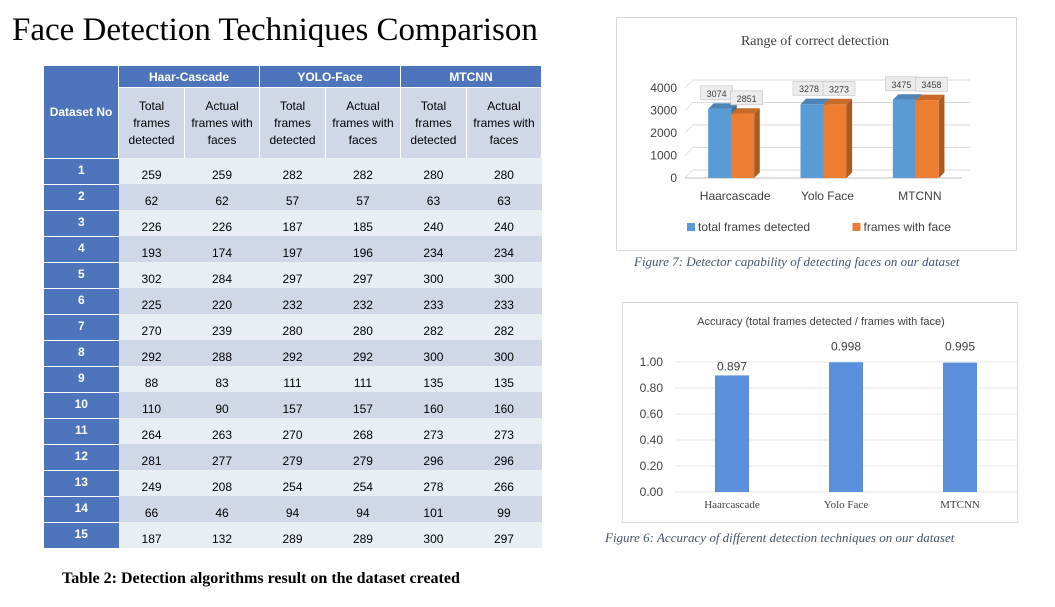  I want to click on value-cell: 279, so click(363, 457).